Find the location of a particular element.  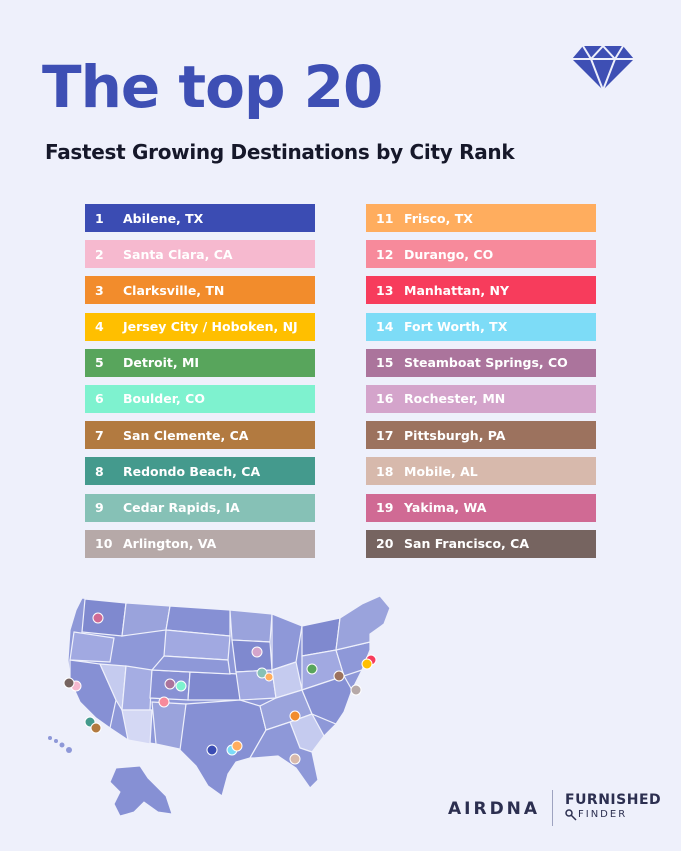

rank-number: 6 is located at coordinates (99, 399).